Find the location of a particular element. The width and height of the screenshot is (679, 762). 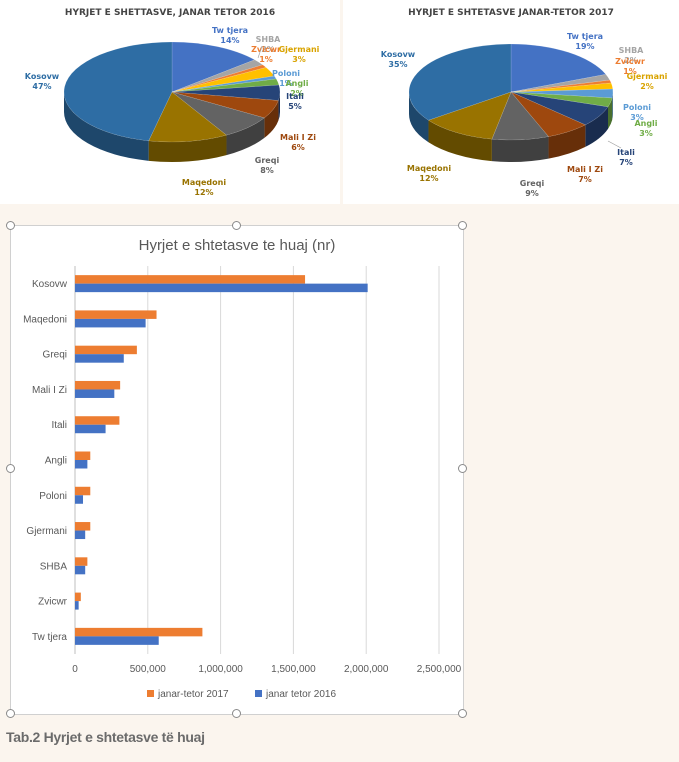

pie-1-slices is located at coordinates (511, 92).